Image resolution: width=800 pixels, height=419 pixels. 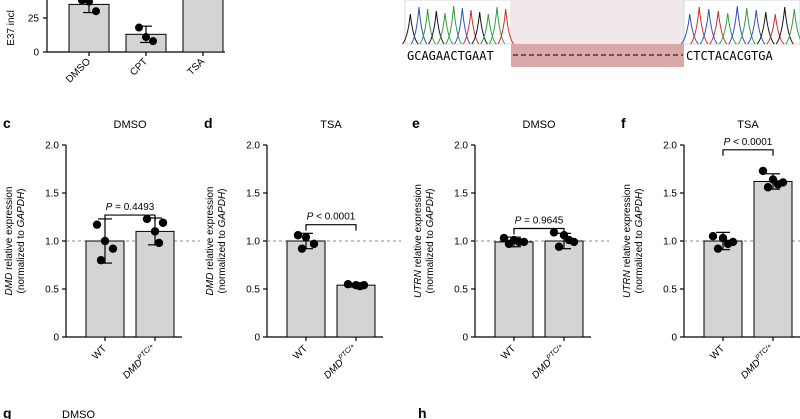 I want to click on bottom-partial-label: DMSO, so click(x=78, y=414).